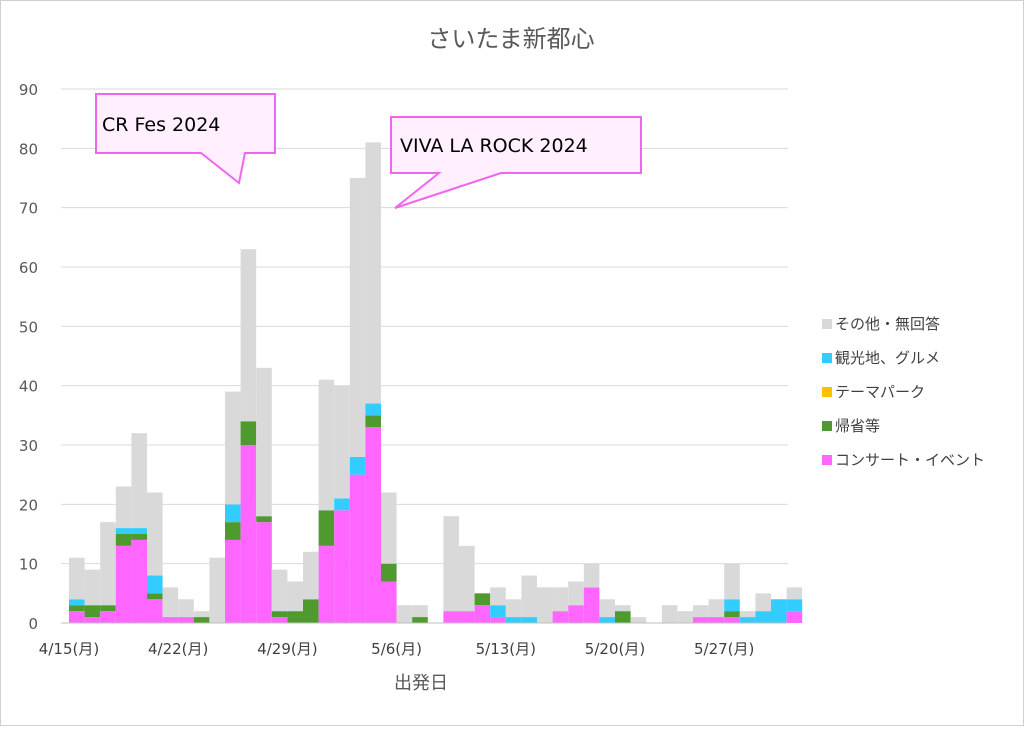 Image resolution: width=1024 pixels, height=729 pixels. I want to click on y-tick-label: 80, so click(28, 149).